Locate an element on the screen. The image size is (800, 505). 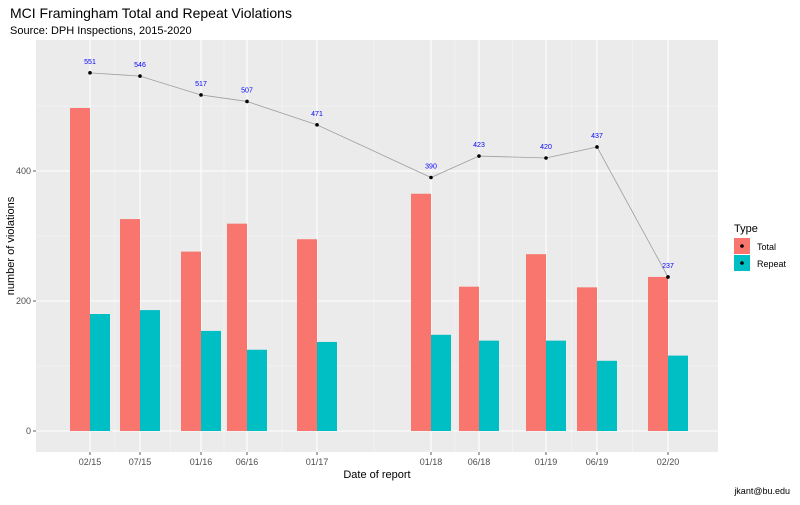
data-label: 471 is located at coordinates (317, 114).